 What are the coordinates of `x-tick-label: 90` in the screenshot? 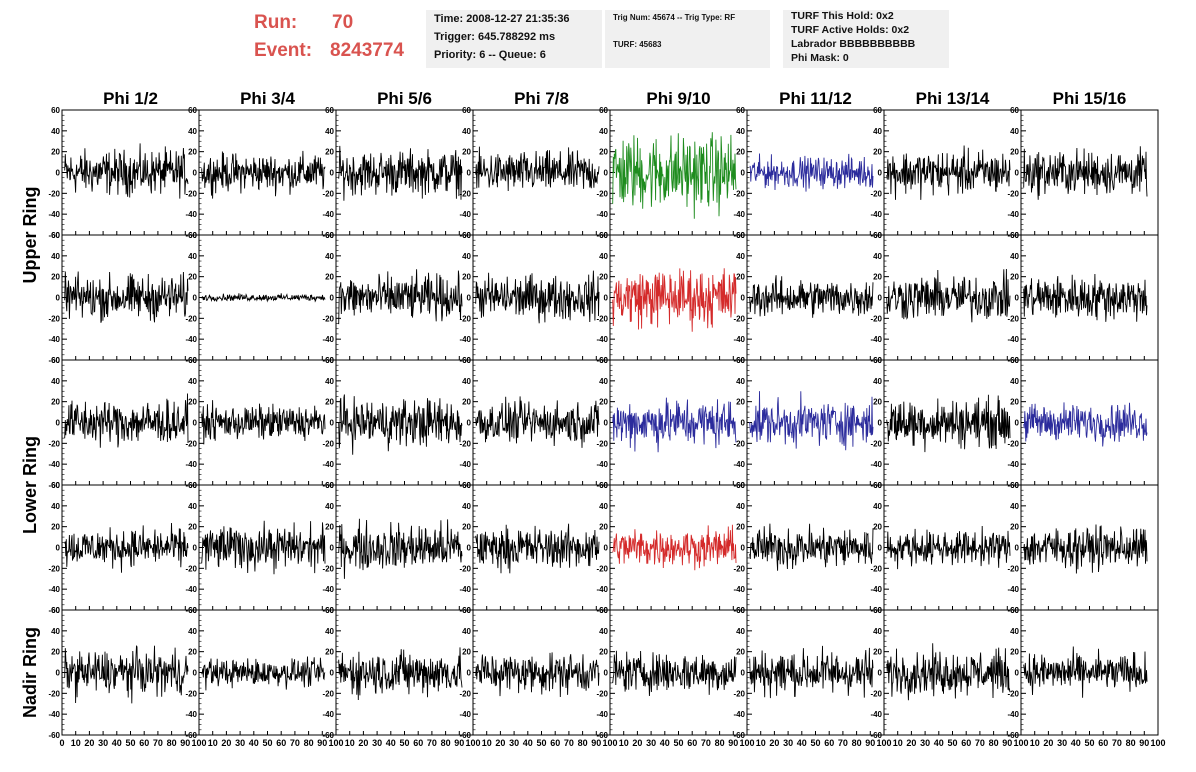 It's located at (596, 743).